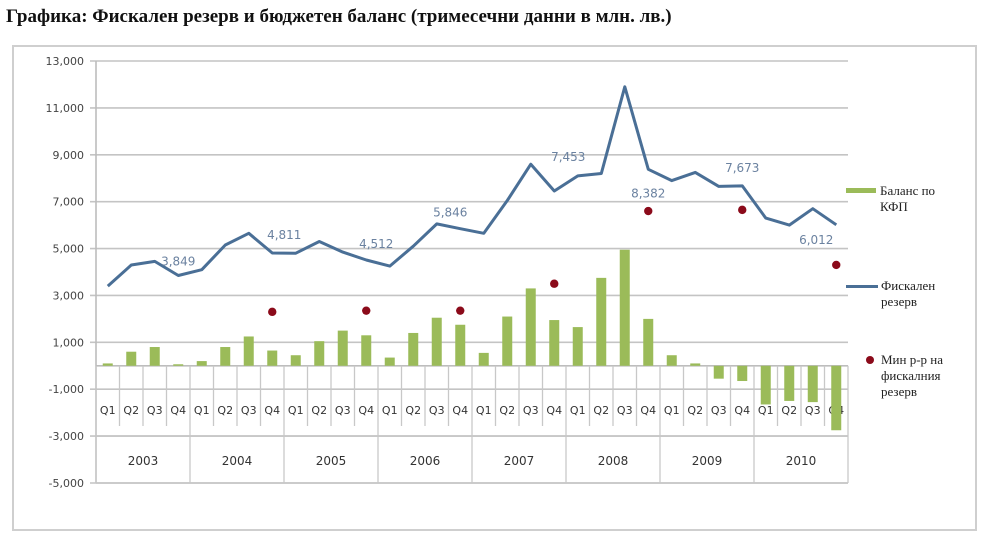 The height and width of the screenshot is (538, 1001). I want to click on bar-swatch-icon, so click(861, 190).